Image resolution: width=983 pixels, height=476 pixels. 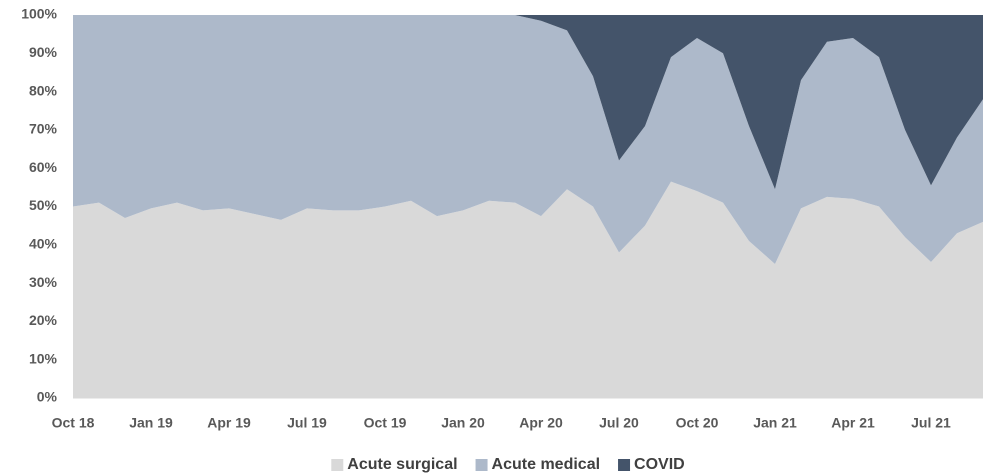 I want to click on y-tick-label: 90%, so click(x=43, y=52).